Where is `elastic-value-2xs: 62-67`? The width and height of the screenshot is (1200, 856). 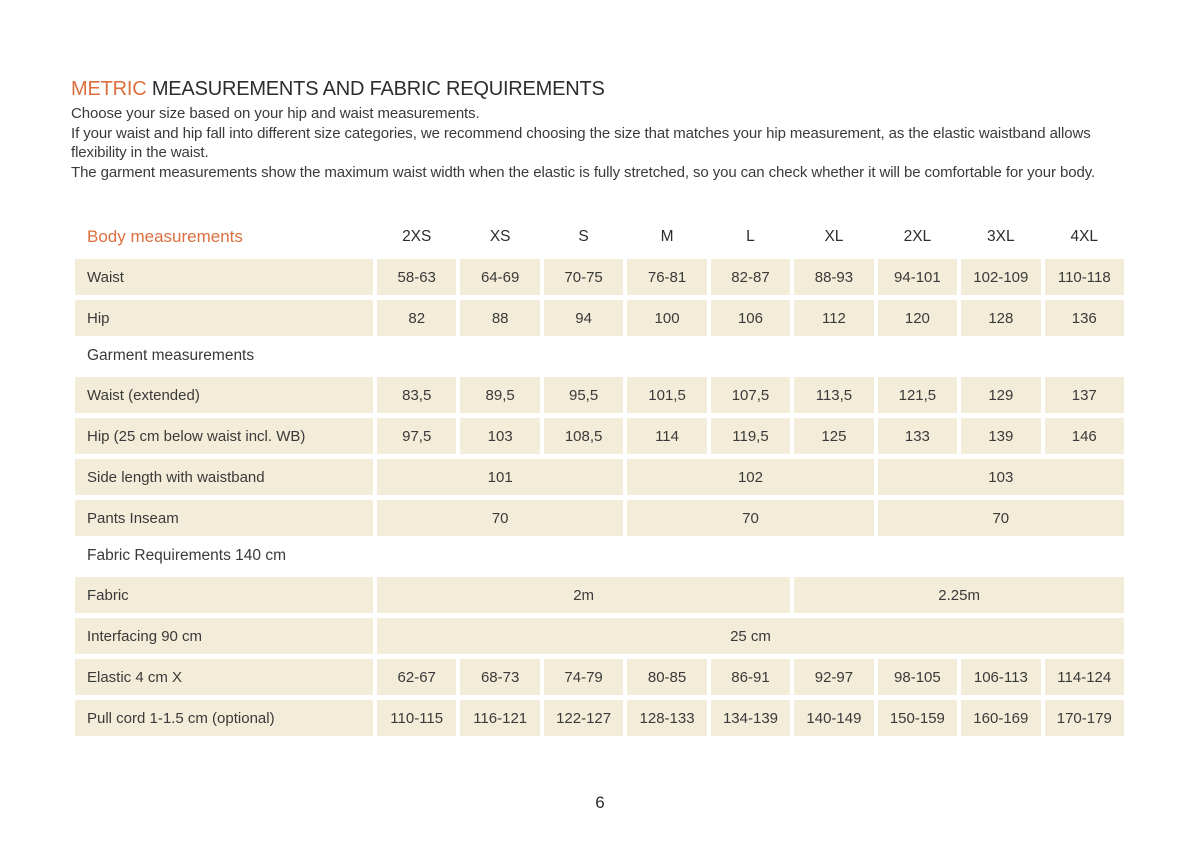 elastic-value-2xs: 62-67 is located at coordinates (417, 677).